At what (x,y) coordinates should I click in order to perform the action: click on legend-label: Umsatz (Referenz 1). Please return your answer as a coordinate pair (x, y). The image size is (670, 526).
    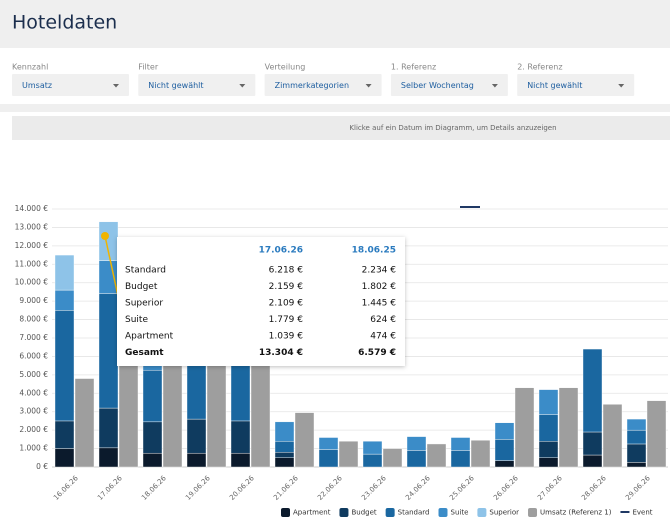
    Looking at the image, I should click on (576, 513).